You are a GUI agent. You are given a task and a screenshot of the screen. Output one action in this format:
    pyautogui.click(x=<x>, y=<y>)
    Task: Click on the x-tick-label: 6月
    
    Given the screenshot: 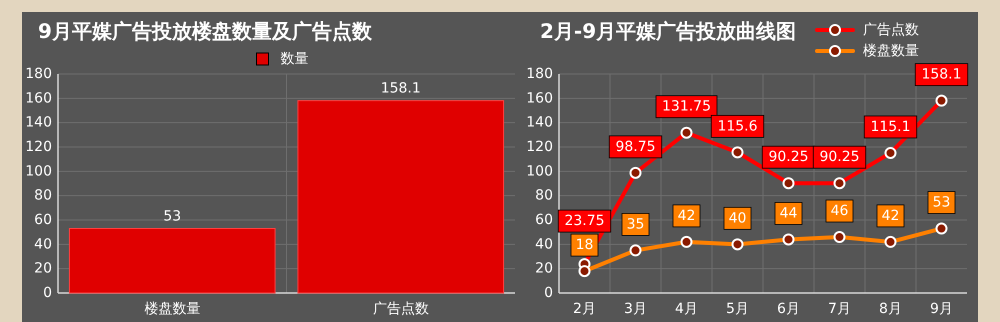 What is the action you would take?
    pyautogui.click(x=788, y=309)
    